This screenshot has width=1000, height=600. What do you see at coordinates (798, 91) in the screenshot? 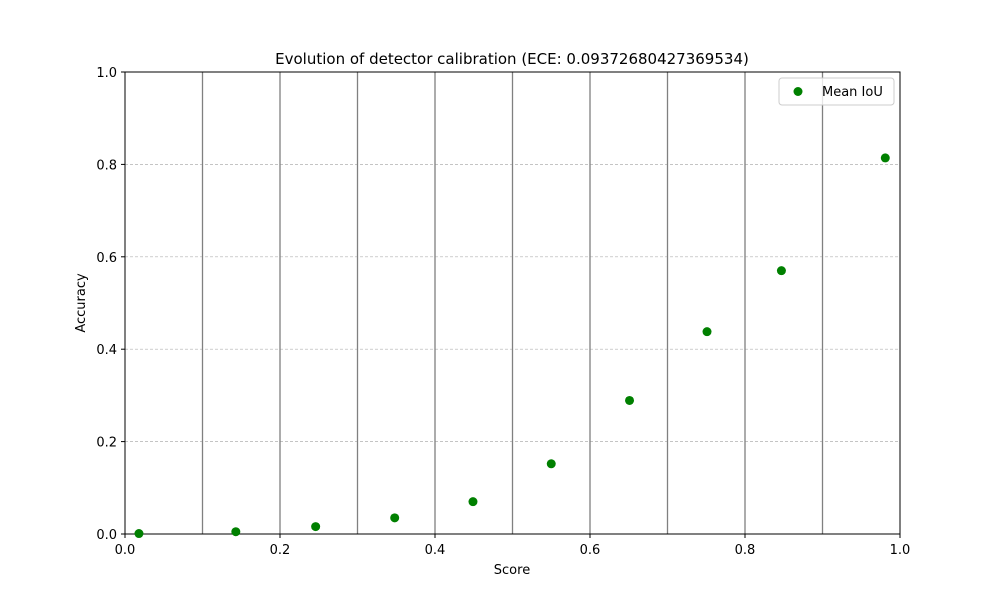
I see `legend-marker` at bounding box center [798, 91].